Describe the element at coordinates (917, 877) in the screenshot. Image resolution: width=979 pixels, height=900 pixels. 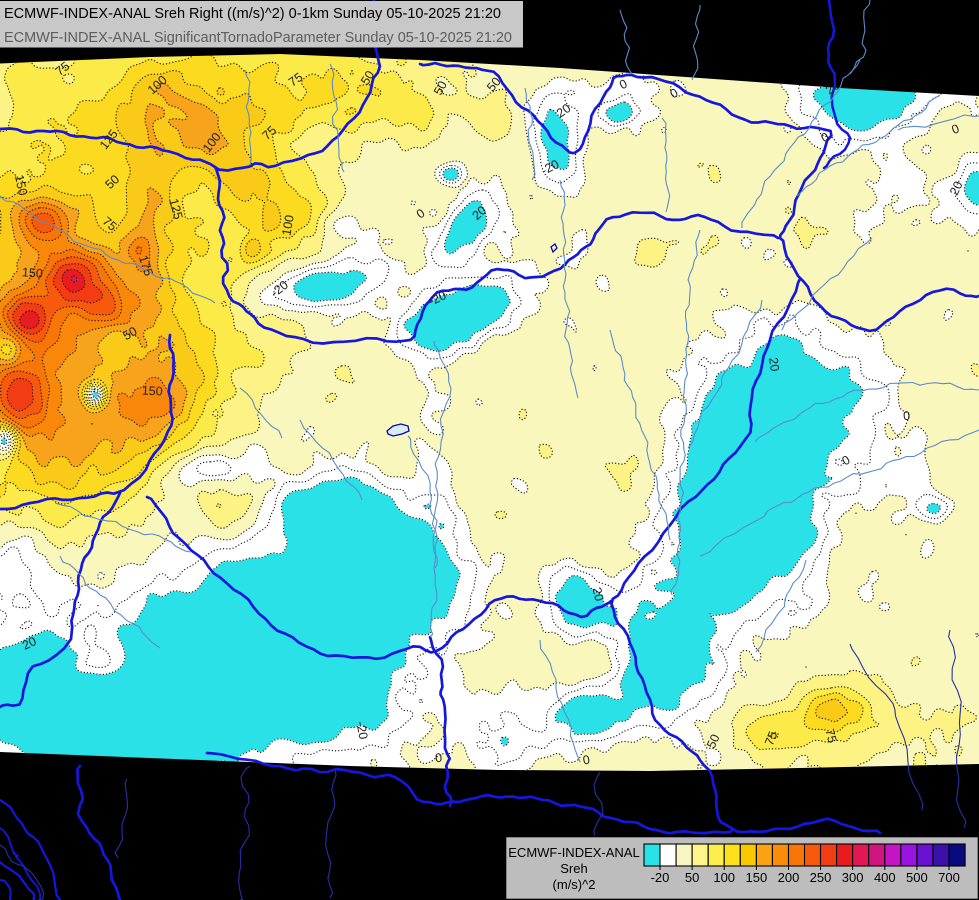
I see `svg-text: 500` at that location.